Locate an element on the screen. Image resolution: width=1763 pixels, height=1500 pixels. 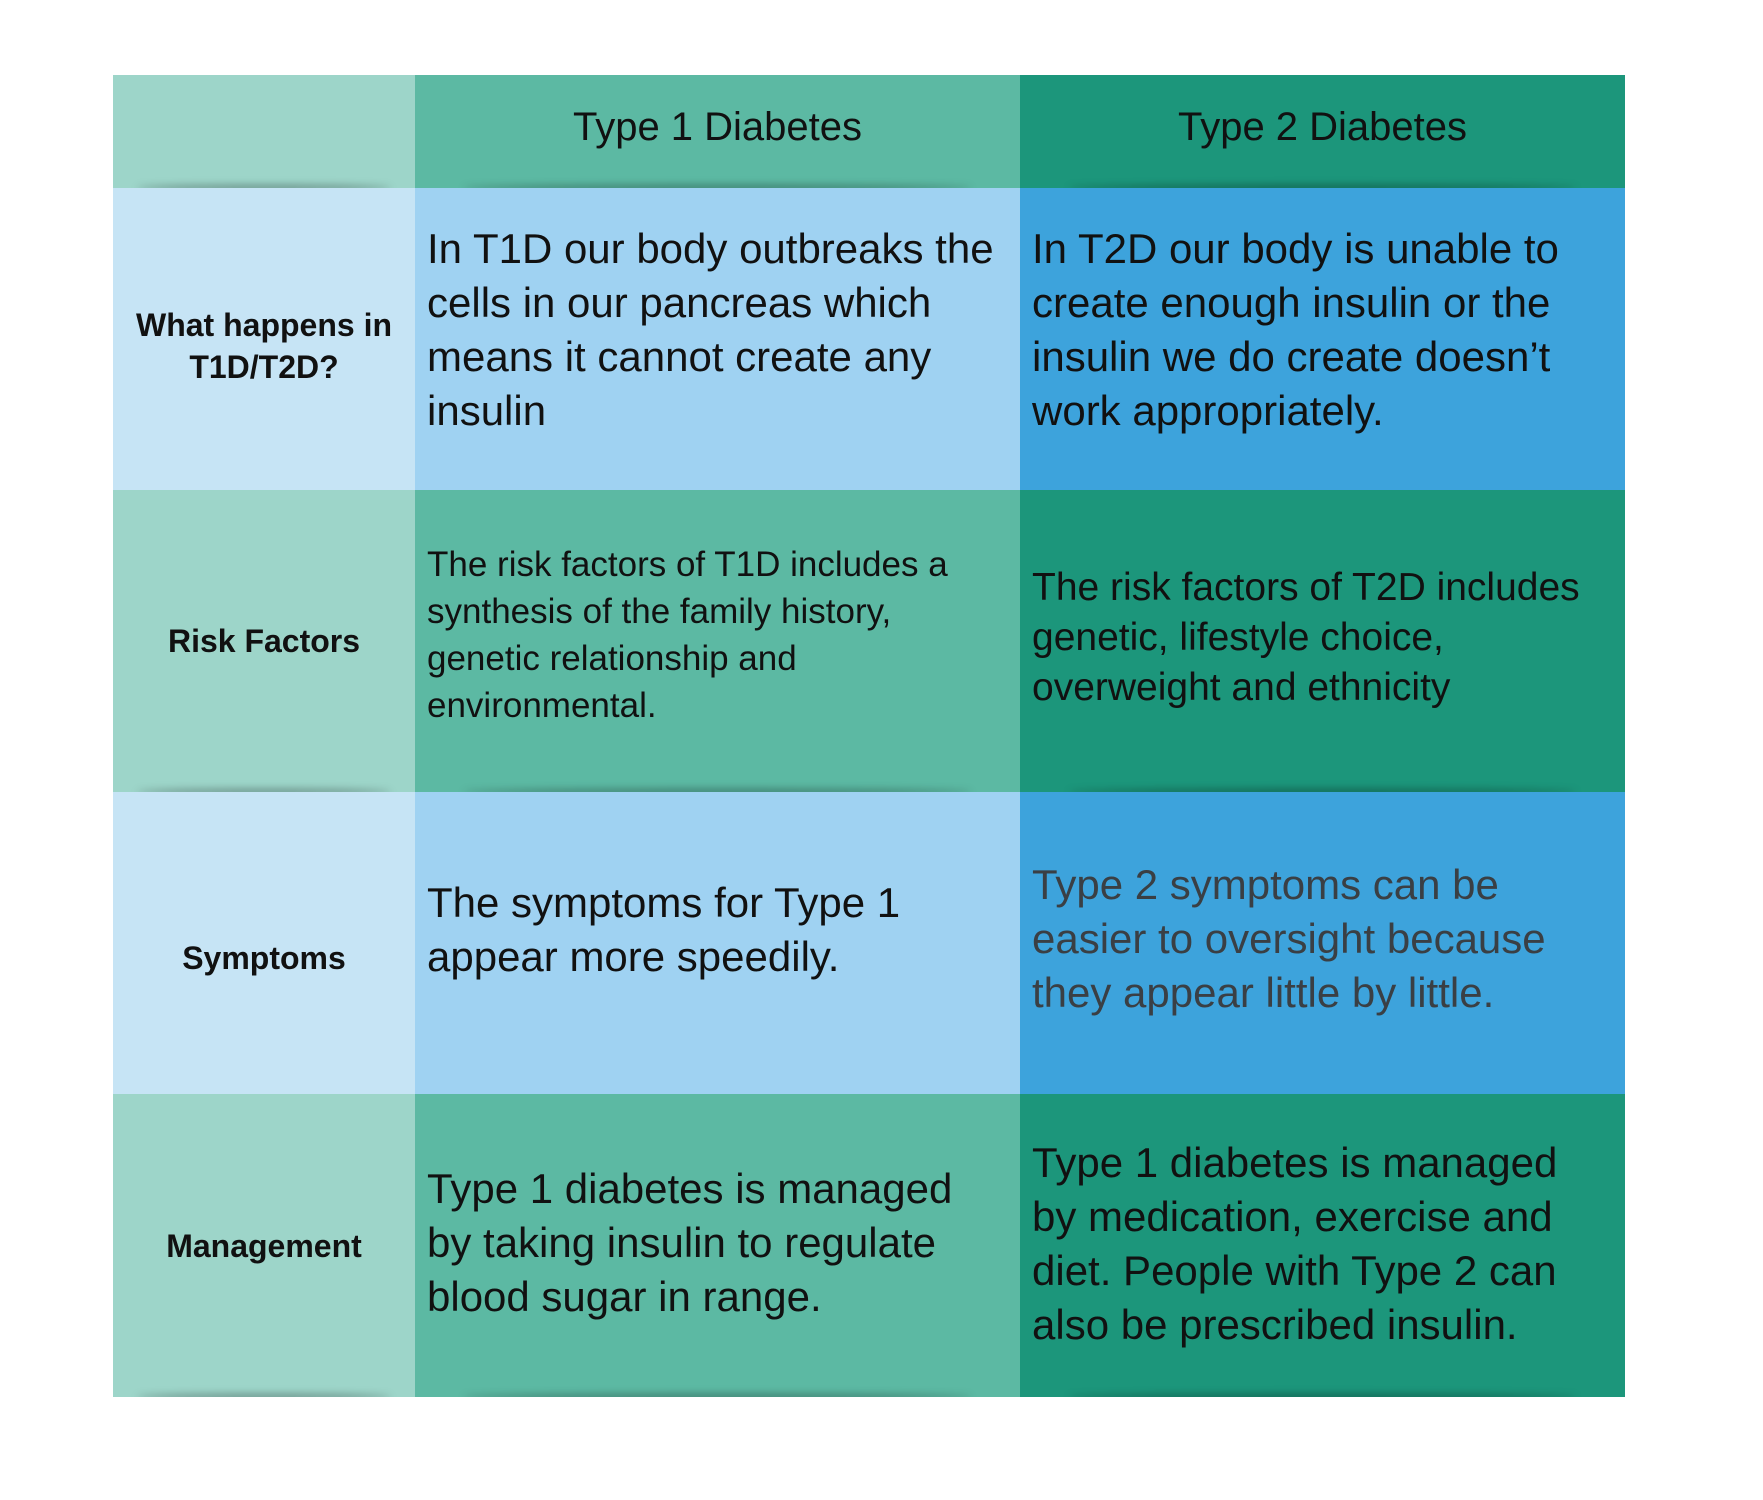
header-type2-cell: Type 2 Diabetes is located at coordinates (1322, 131).